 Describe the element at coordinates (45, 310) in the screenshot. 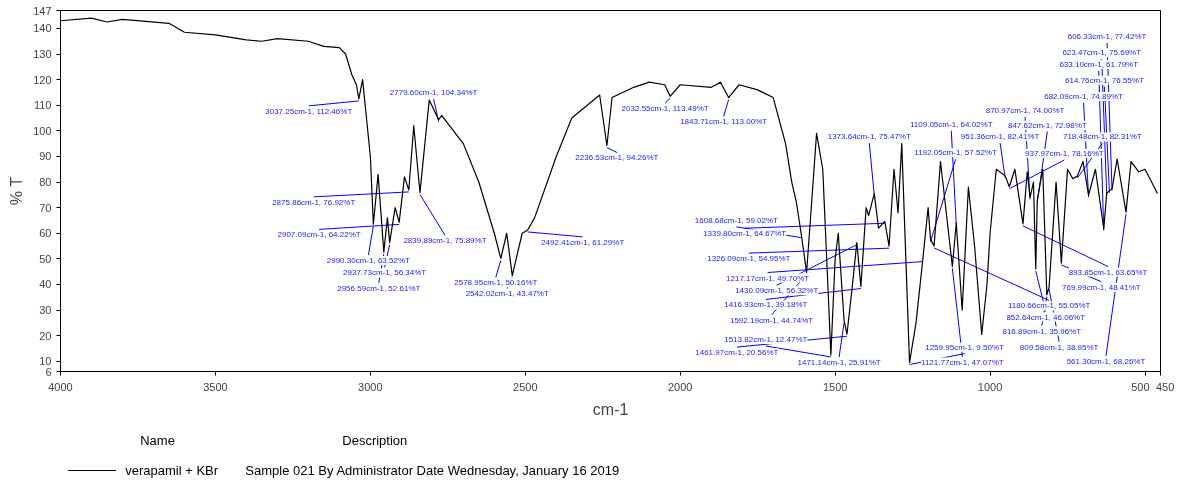

I see `y-tick-label: 30` at that location.